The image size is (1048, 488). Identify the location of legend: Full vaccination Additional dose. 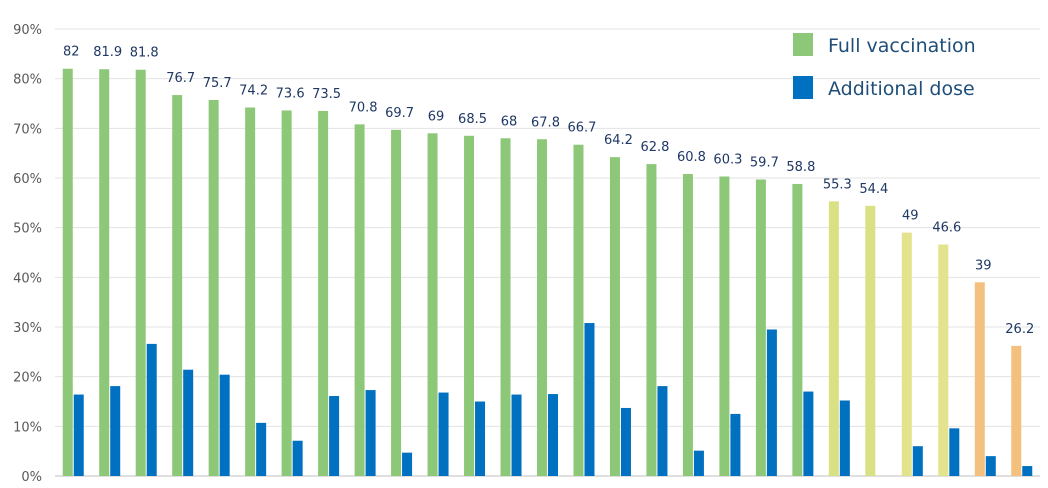
(884, 66).